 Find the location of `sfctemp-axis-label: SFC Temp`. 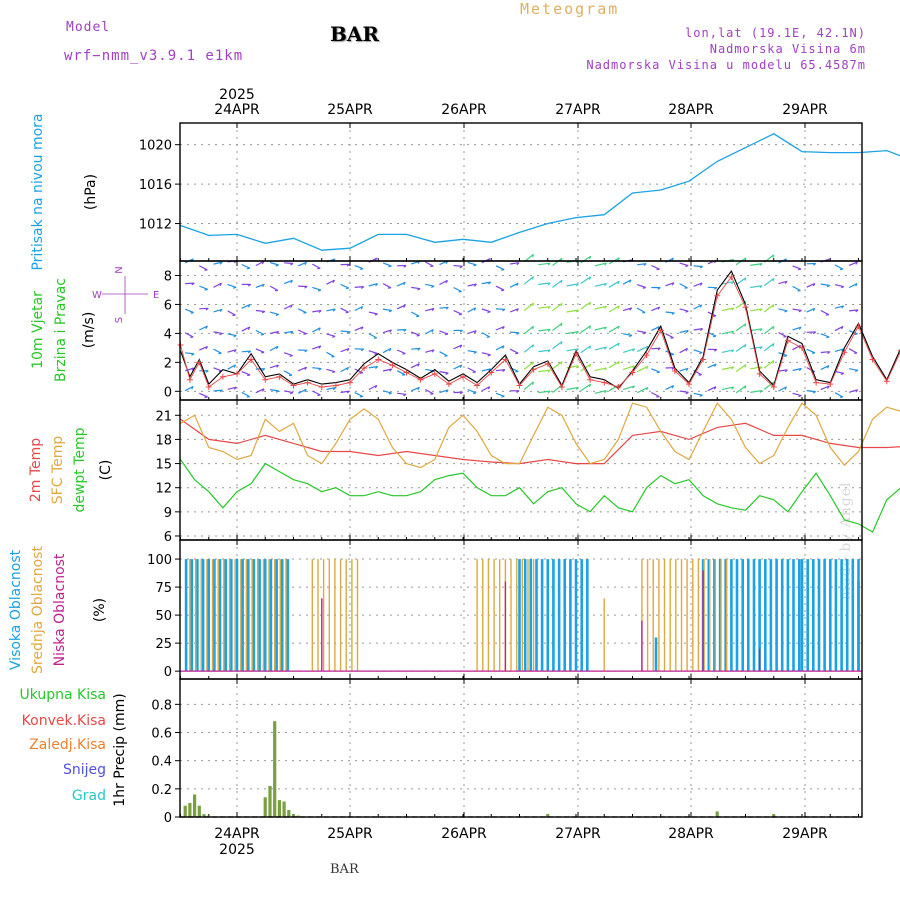

sfctemp-axis-label: SFC Temp is located at coordinates (58, 470).